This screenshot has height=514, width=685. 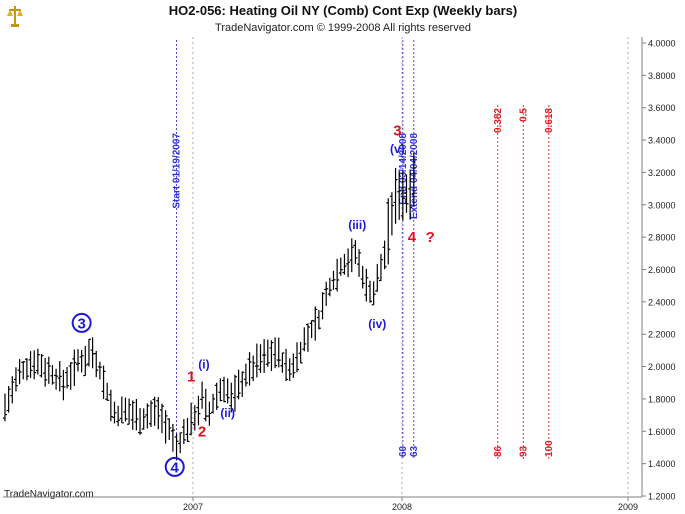 I want to click on y-tick-label: 2.6000, so click(x=662, y=270).